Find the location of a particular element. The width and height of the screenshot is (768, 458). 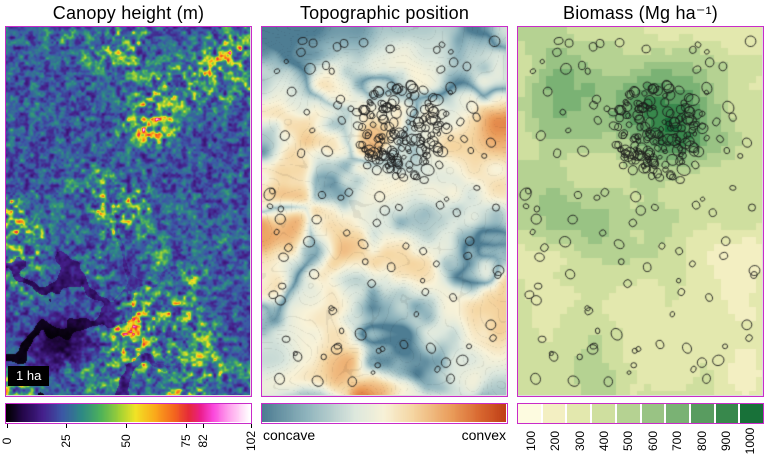

colorbar-tick-label: 900 is located at coordinates (725, 441).